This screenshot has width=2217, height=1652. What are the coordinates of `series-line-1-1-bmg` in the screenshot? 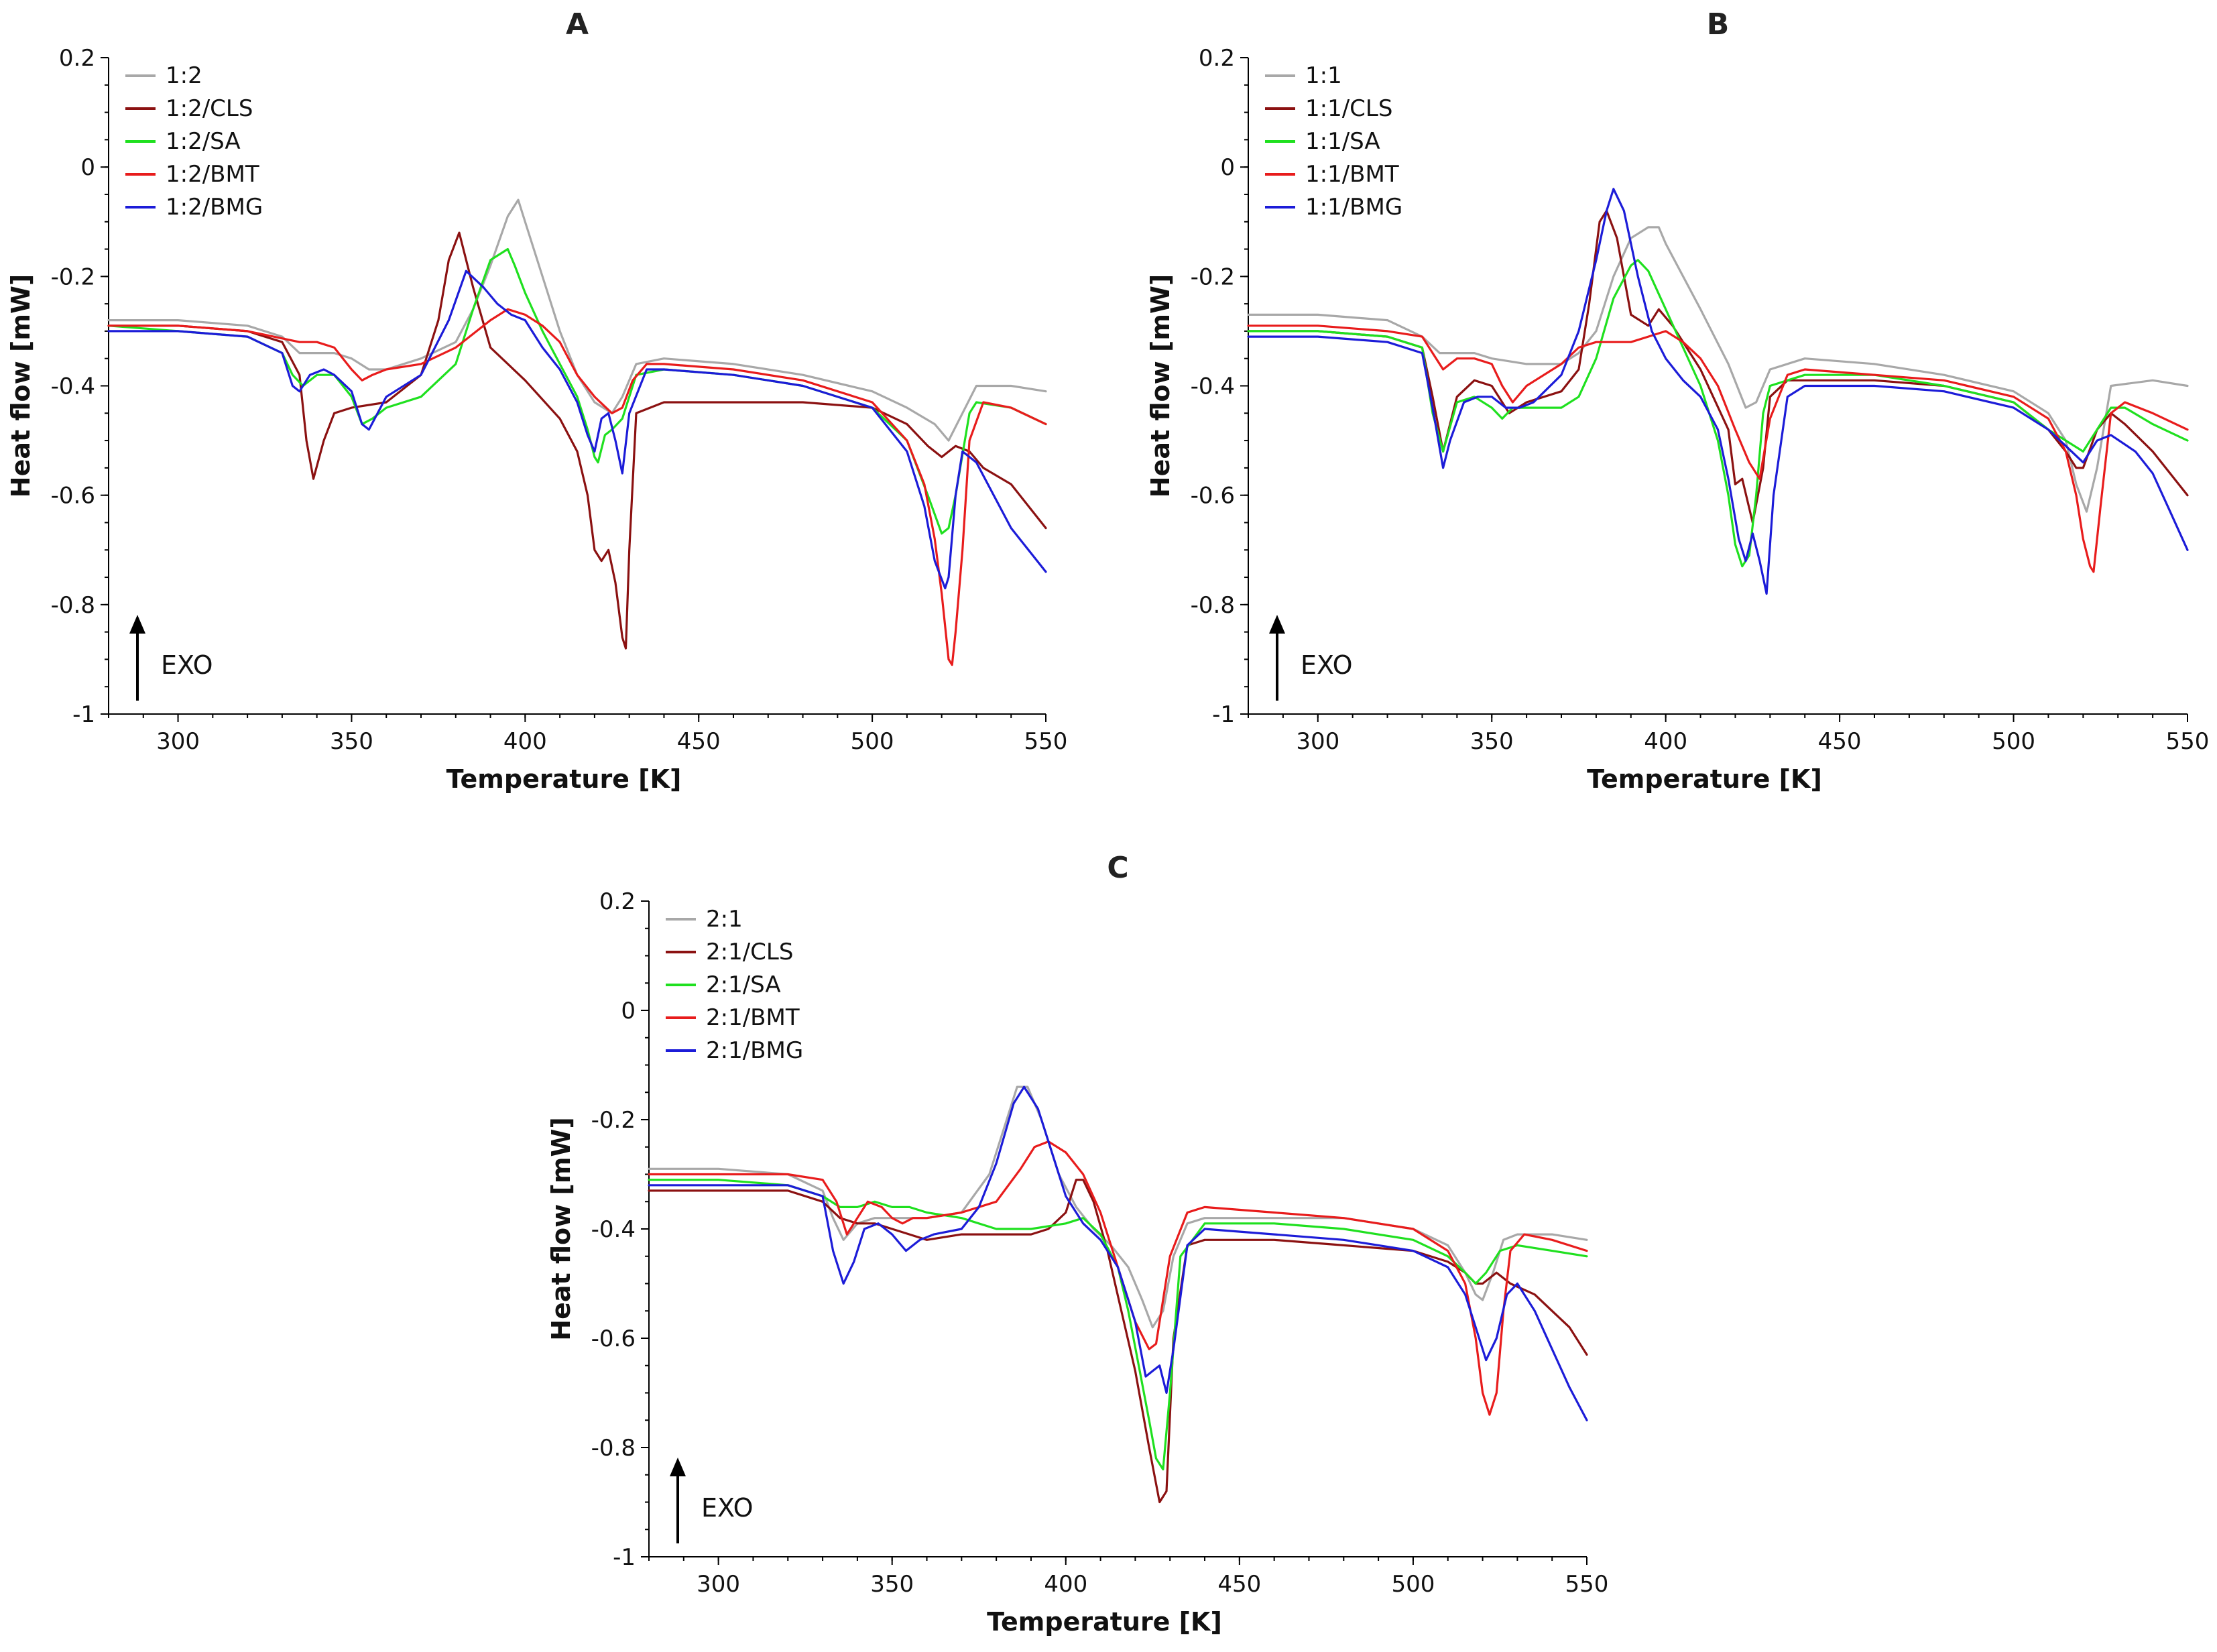 It's located at (1718, 391).